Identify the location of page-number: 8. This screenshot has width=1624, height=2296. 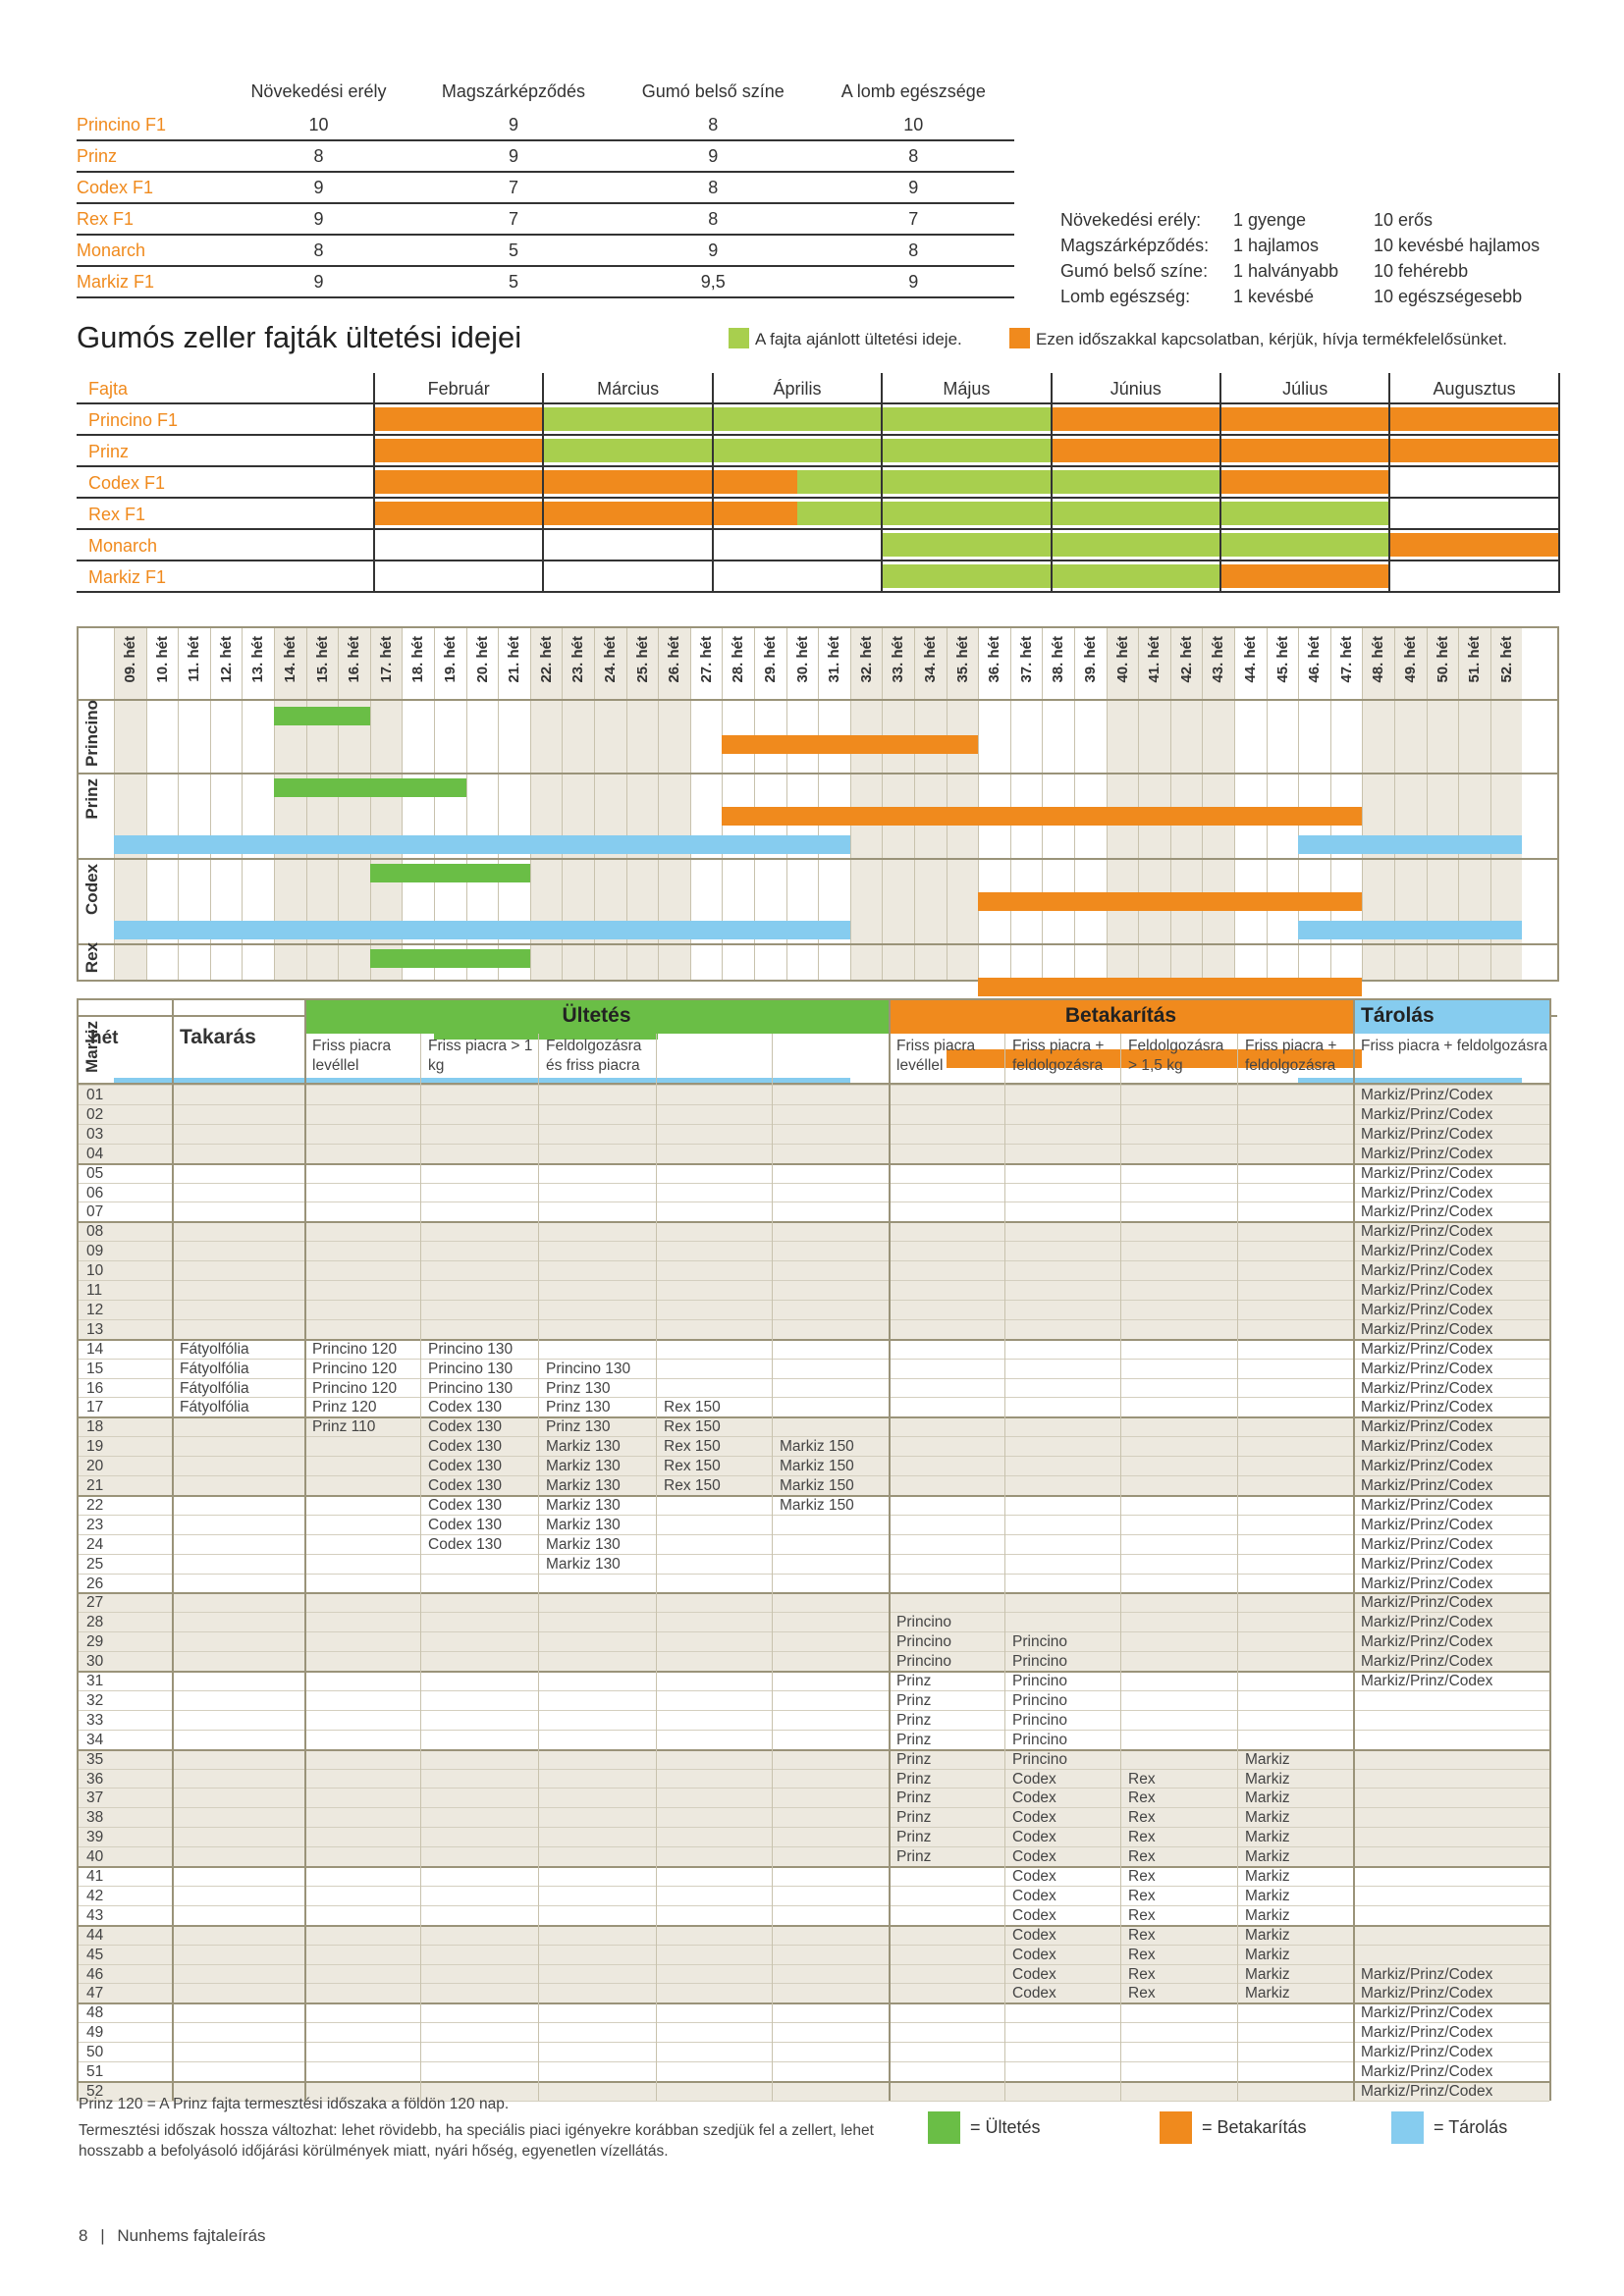
(83, 2235).